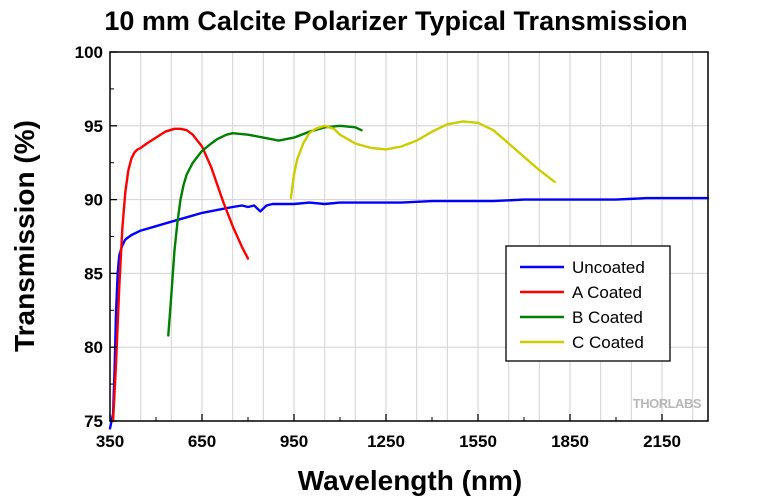 The height and width of the screenshot is (498, 780). I want to click on y-tick-label: 90, so click(93, 200).